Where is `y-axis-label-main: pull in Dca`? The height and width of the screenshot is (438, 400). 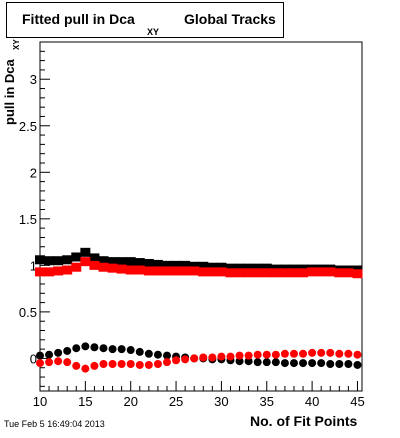 y-axis-label-main: pull in Dca is located at coordinates (9, 92).